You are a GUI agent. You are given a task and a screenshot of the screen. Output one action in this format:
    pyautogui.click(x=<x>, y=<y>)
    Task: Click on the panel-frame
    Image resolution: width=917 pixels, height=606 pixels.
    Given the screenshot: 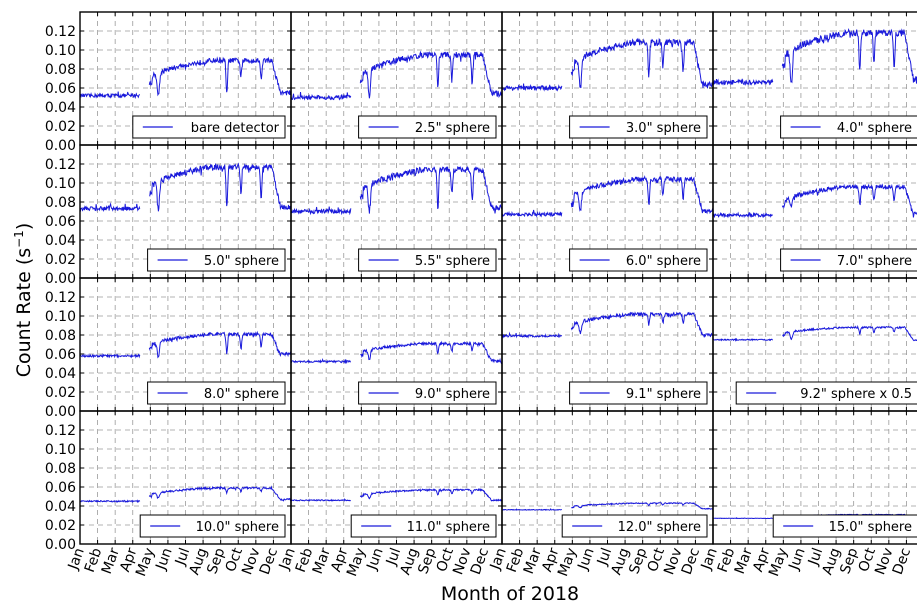 What is the action you would take?
    pyautogui.click(x=814, y=477)
    